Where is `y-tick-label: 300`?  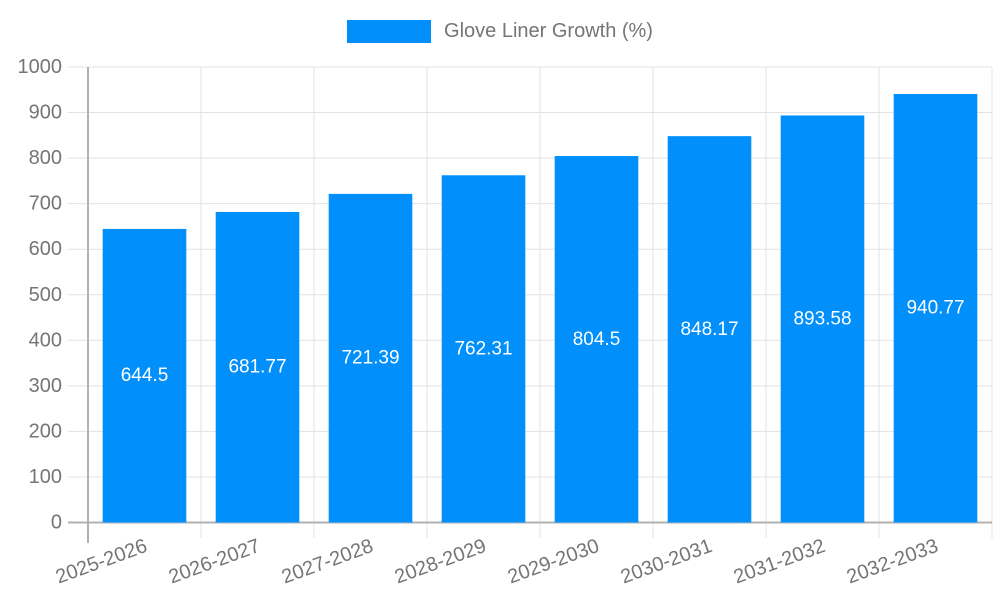
y-tick-label: 300 is located at coordinates (45, 386).